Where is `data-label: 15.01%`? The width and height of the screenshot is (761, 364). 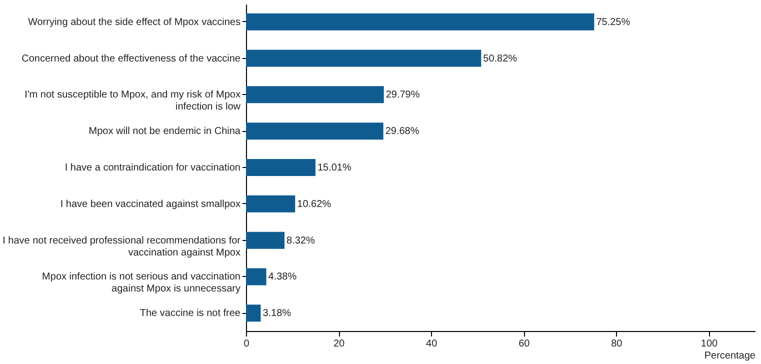 data-label: 15.01% is located at coordinates (334, 168).